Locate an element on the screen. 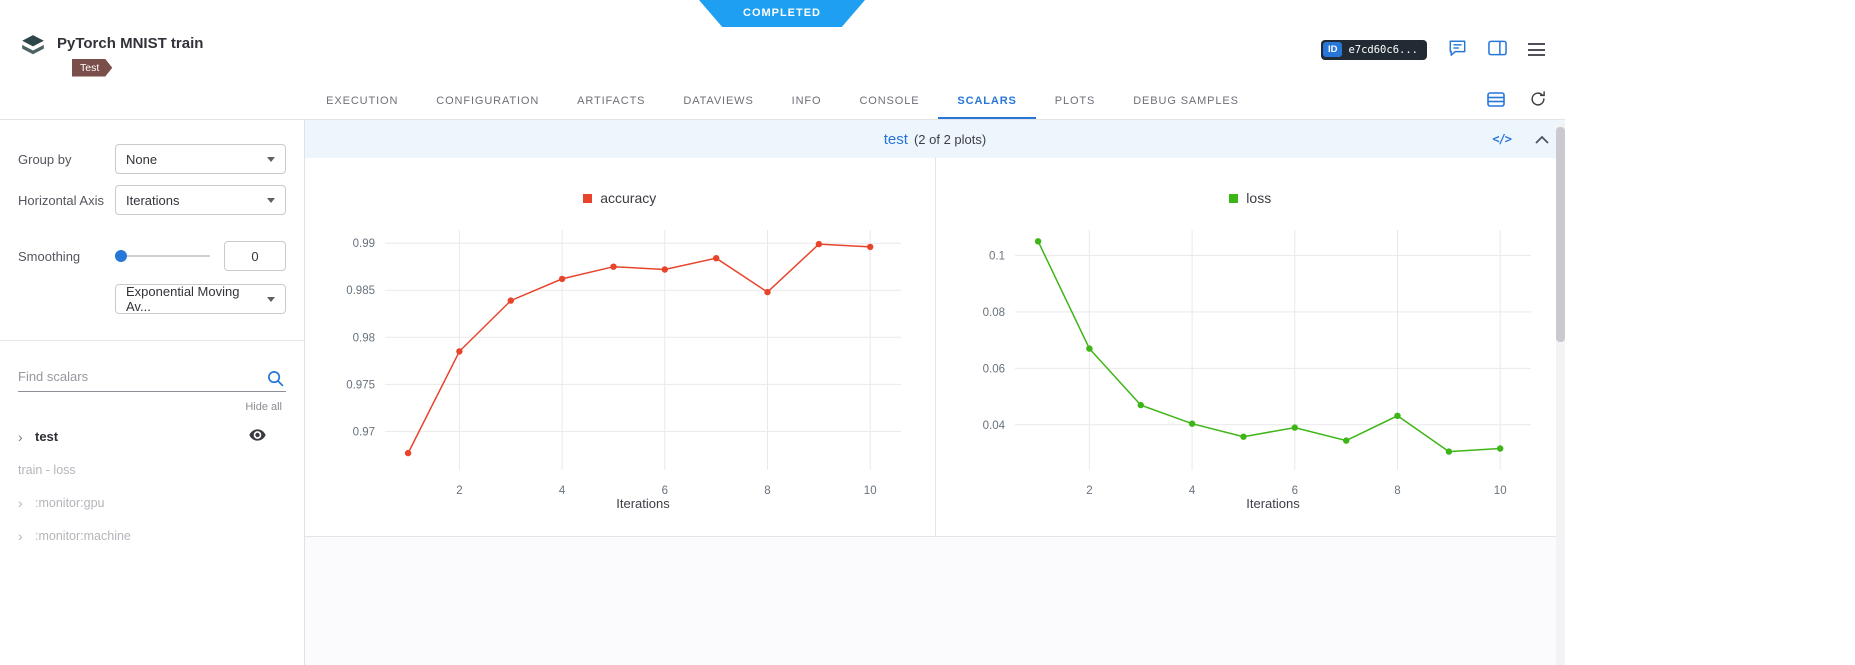 This screenshot has width=1855, height=665. tree-item-monitor-gpu: › :monitor:gpu is located at coordinates (152, 502).